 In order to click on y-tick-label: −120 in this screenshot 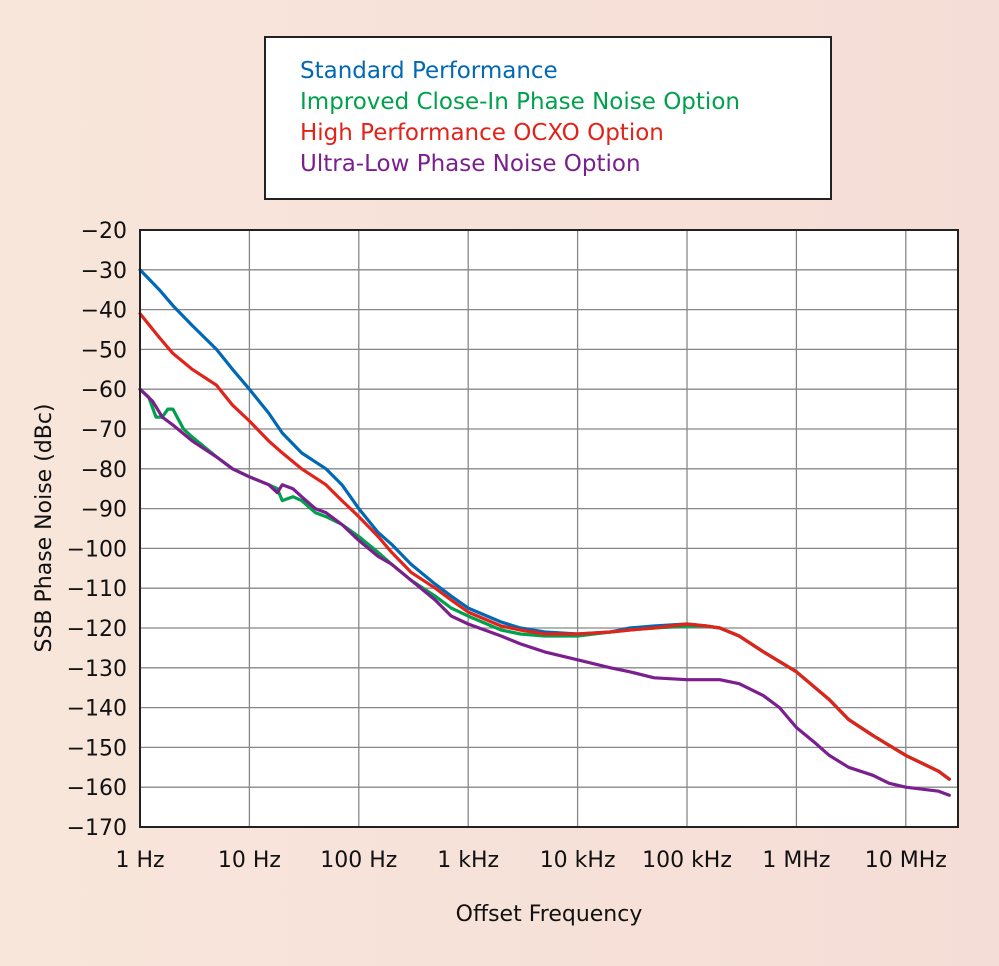, I will do `click(97, 629)`.